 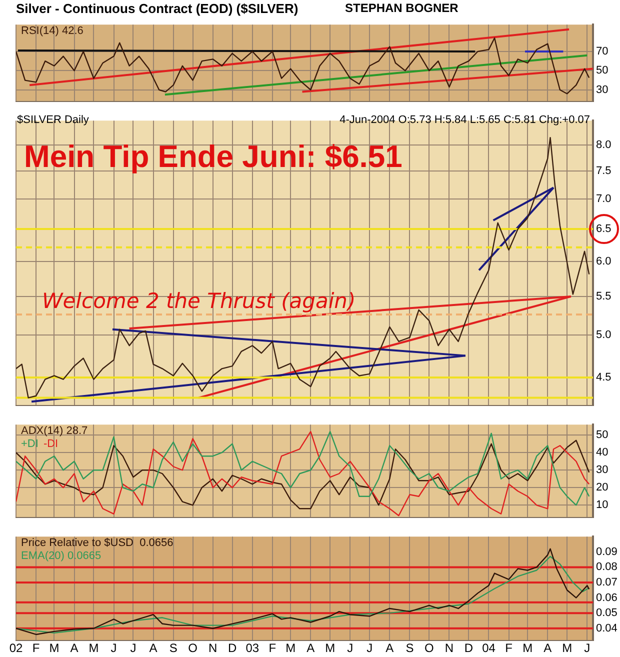 I want to click on annotation: Mein Tip Ende Juni: $6.51, so click(x=213, y=157).